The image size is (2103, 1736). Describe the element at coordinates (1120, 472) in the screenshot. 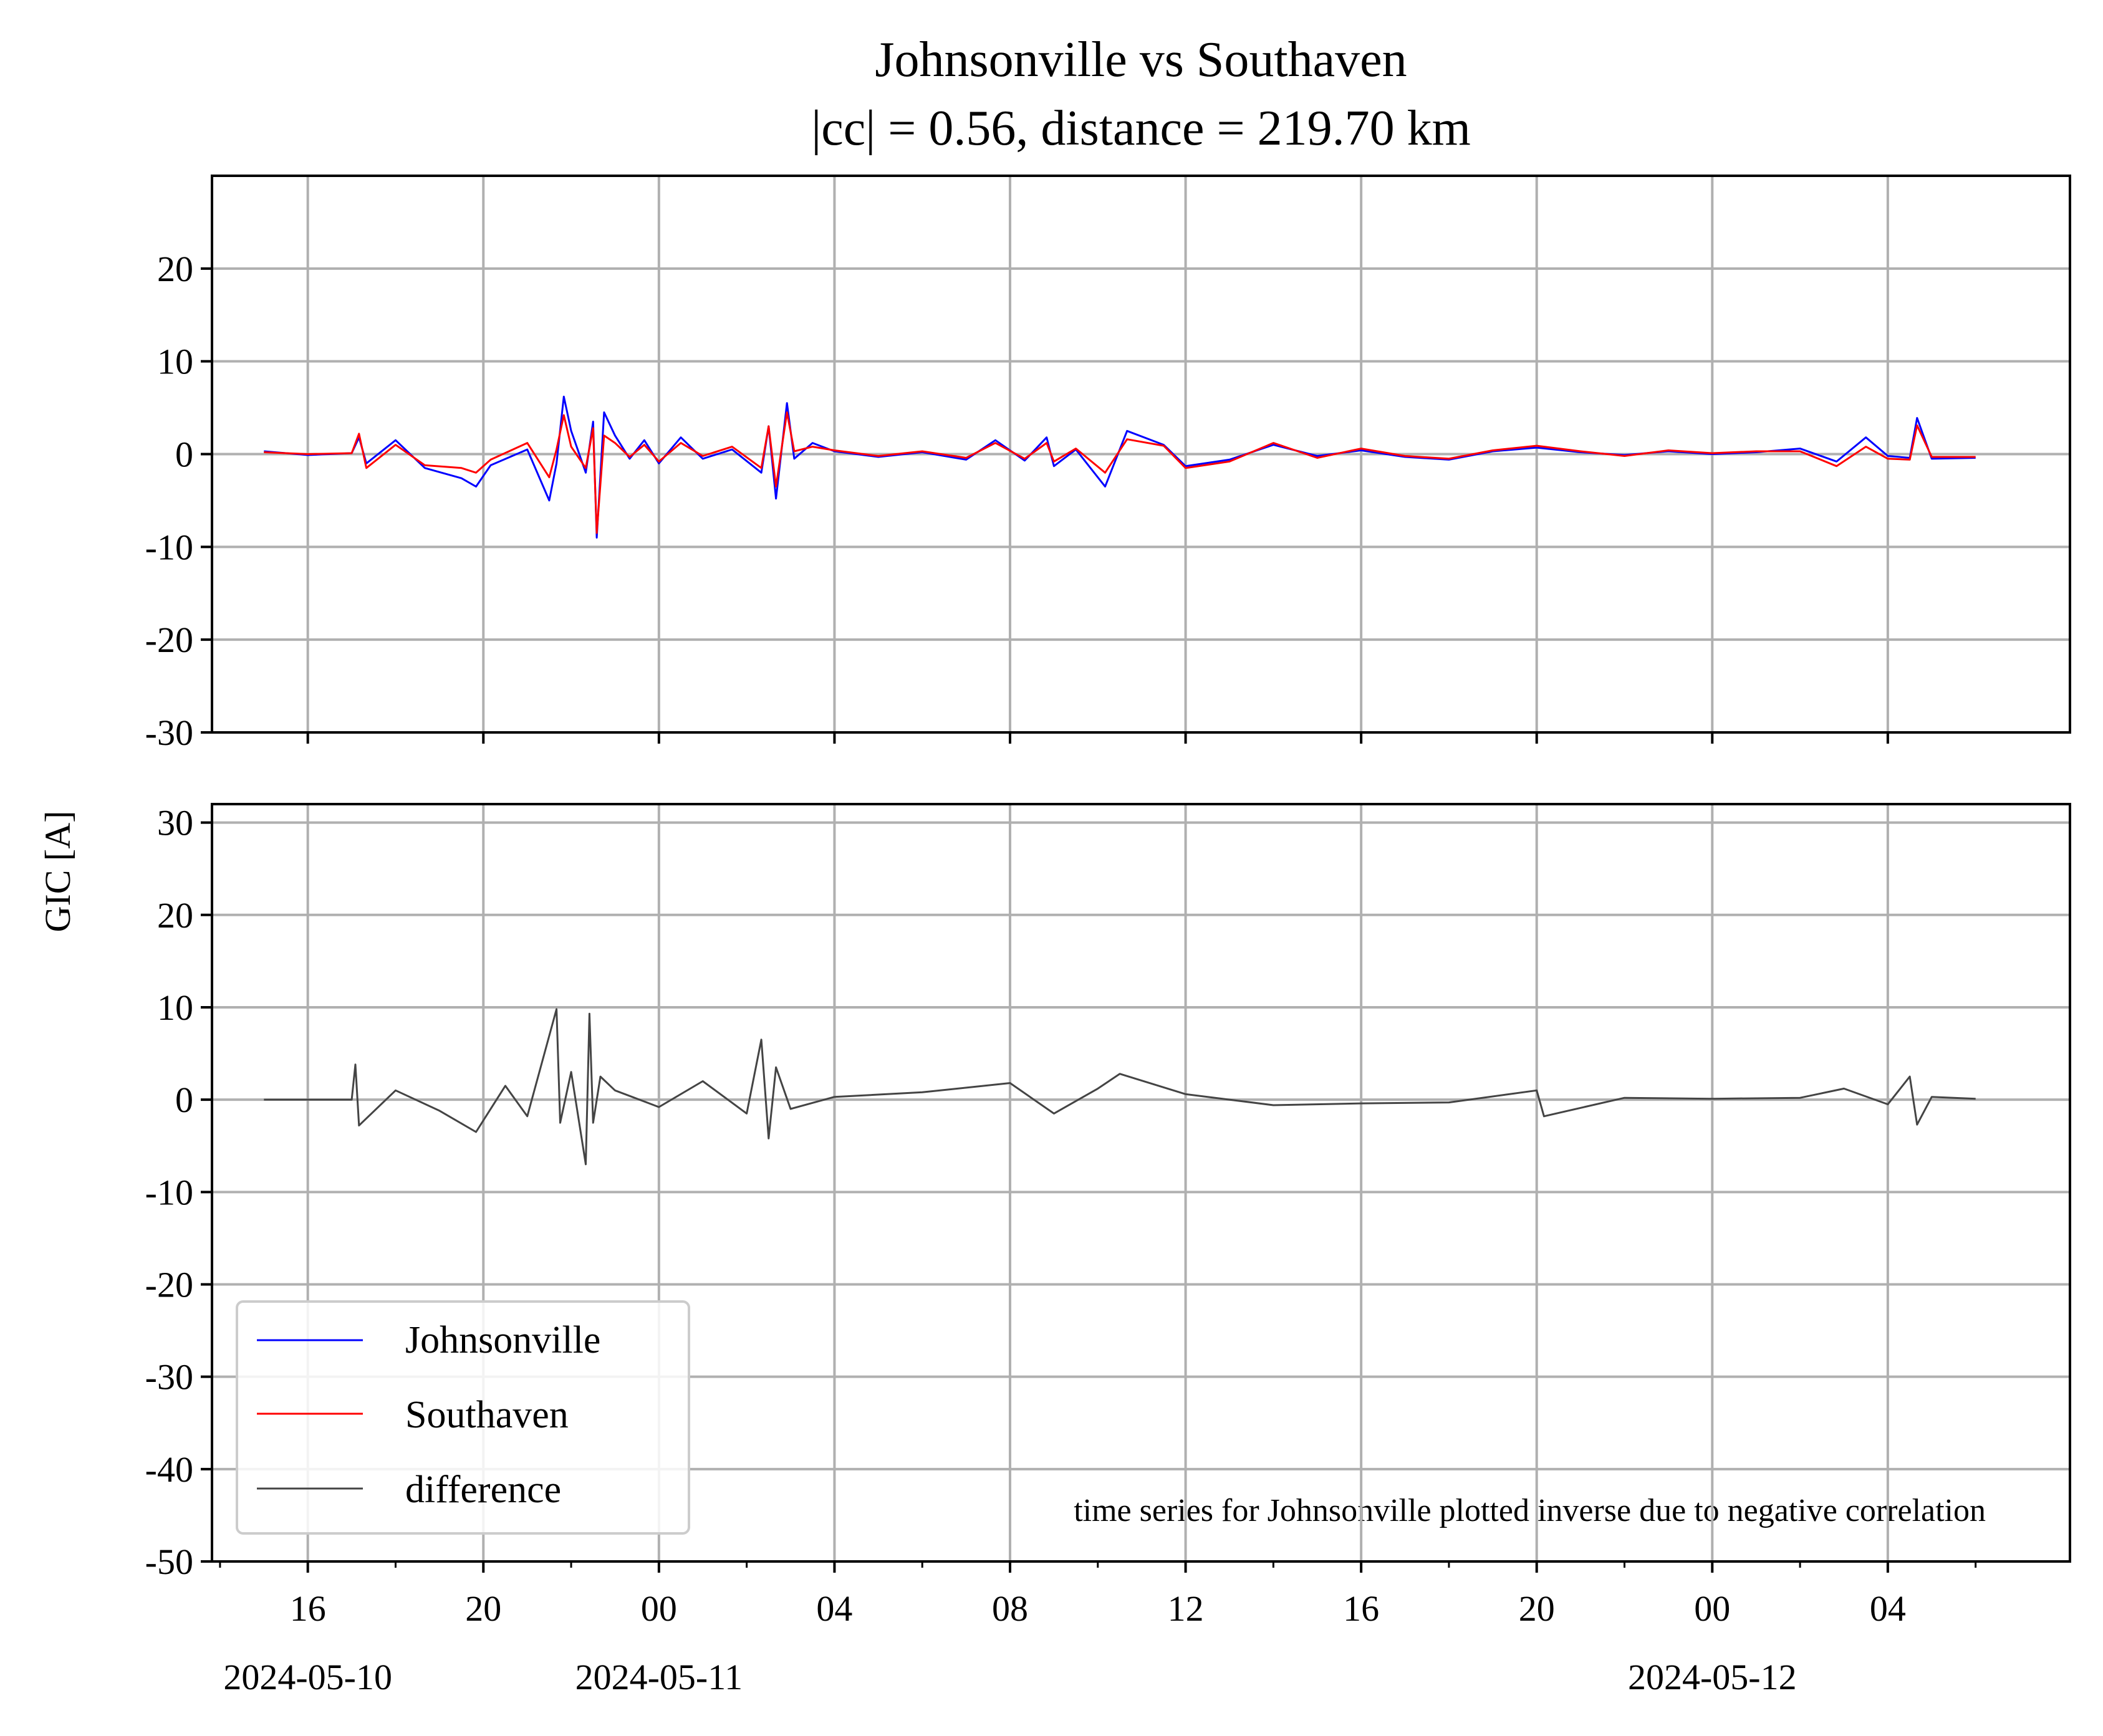

I see `series-line-southaven` at that location.